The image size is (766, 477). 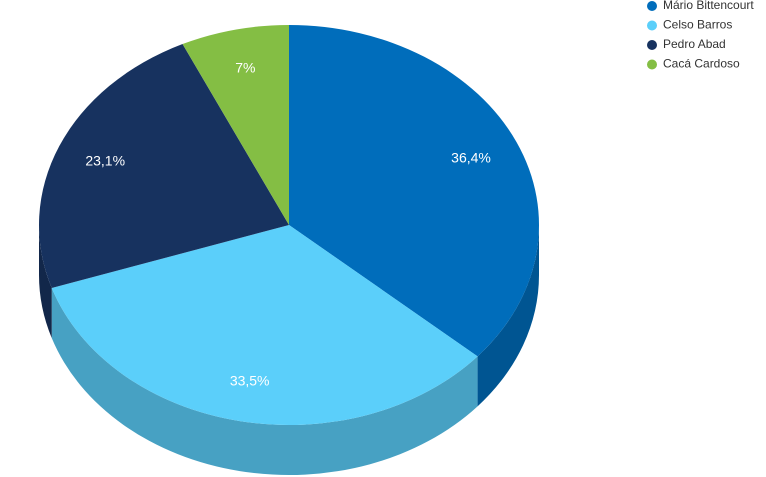 What do you see at coordinates (694, 44) in the screenshot?
I see `legend-label: Pedro Abad` at bounding box center [694, 44].